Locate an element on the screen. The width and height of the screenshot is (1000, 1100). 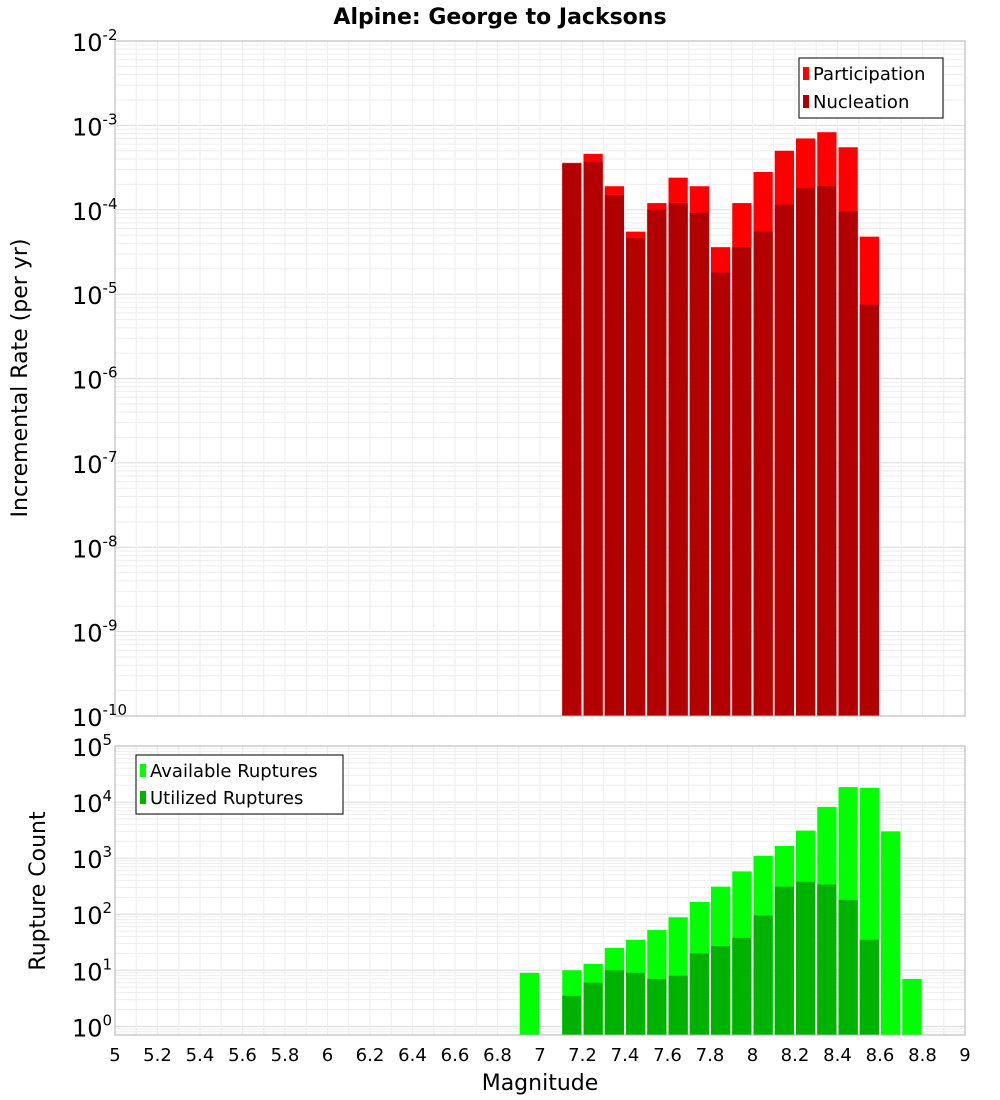
x-tick-label: 6 is located at coordinates (327, 1055).